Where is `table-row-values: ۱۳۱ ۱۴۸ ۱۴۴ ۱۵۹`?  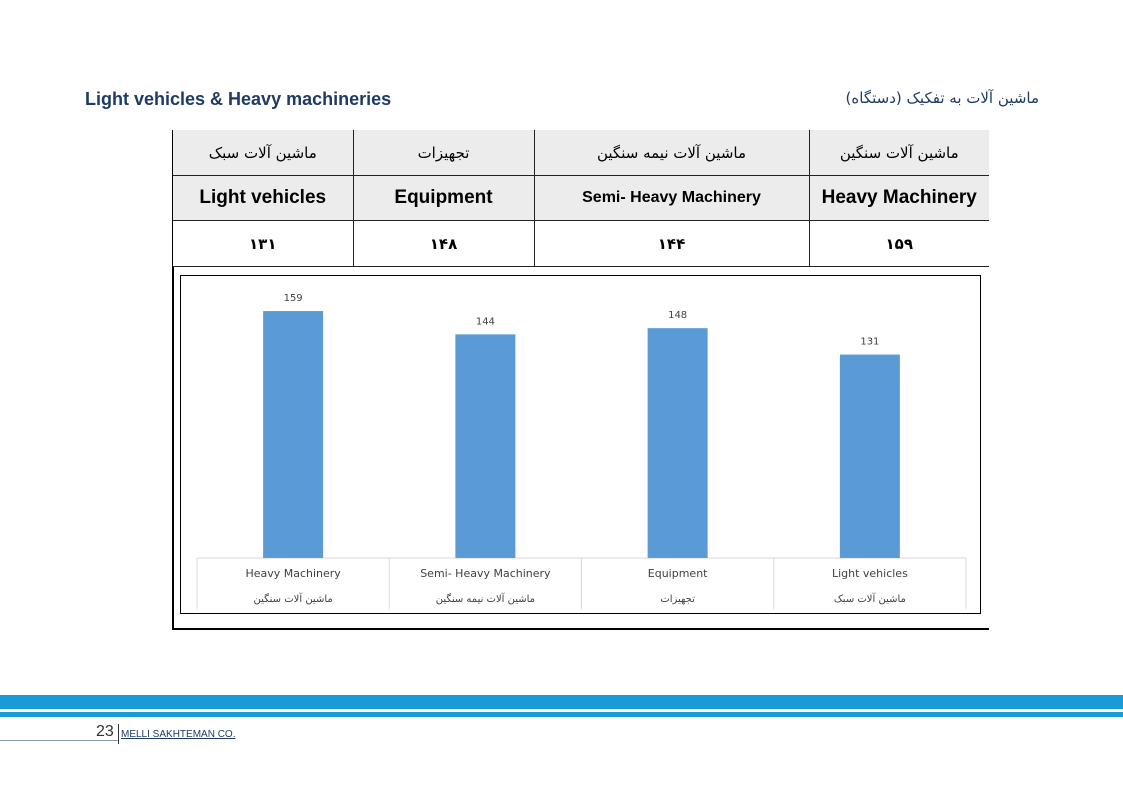
table-row-values: ۱۳۱ ۱۴۸ ۱۴۴ ۱۵۹ is located at coordinates (581, 243).